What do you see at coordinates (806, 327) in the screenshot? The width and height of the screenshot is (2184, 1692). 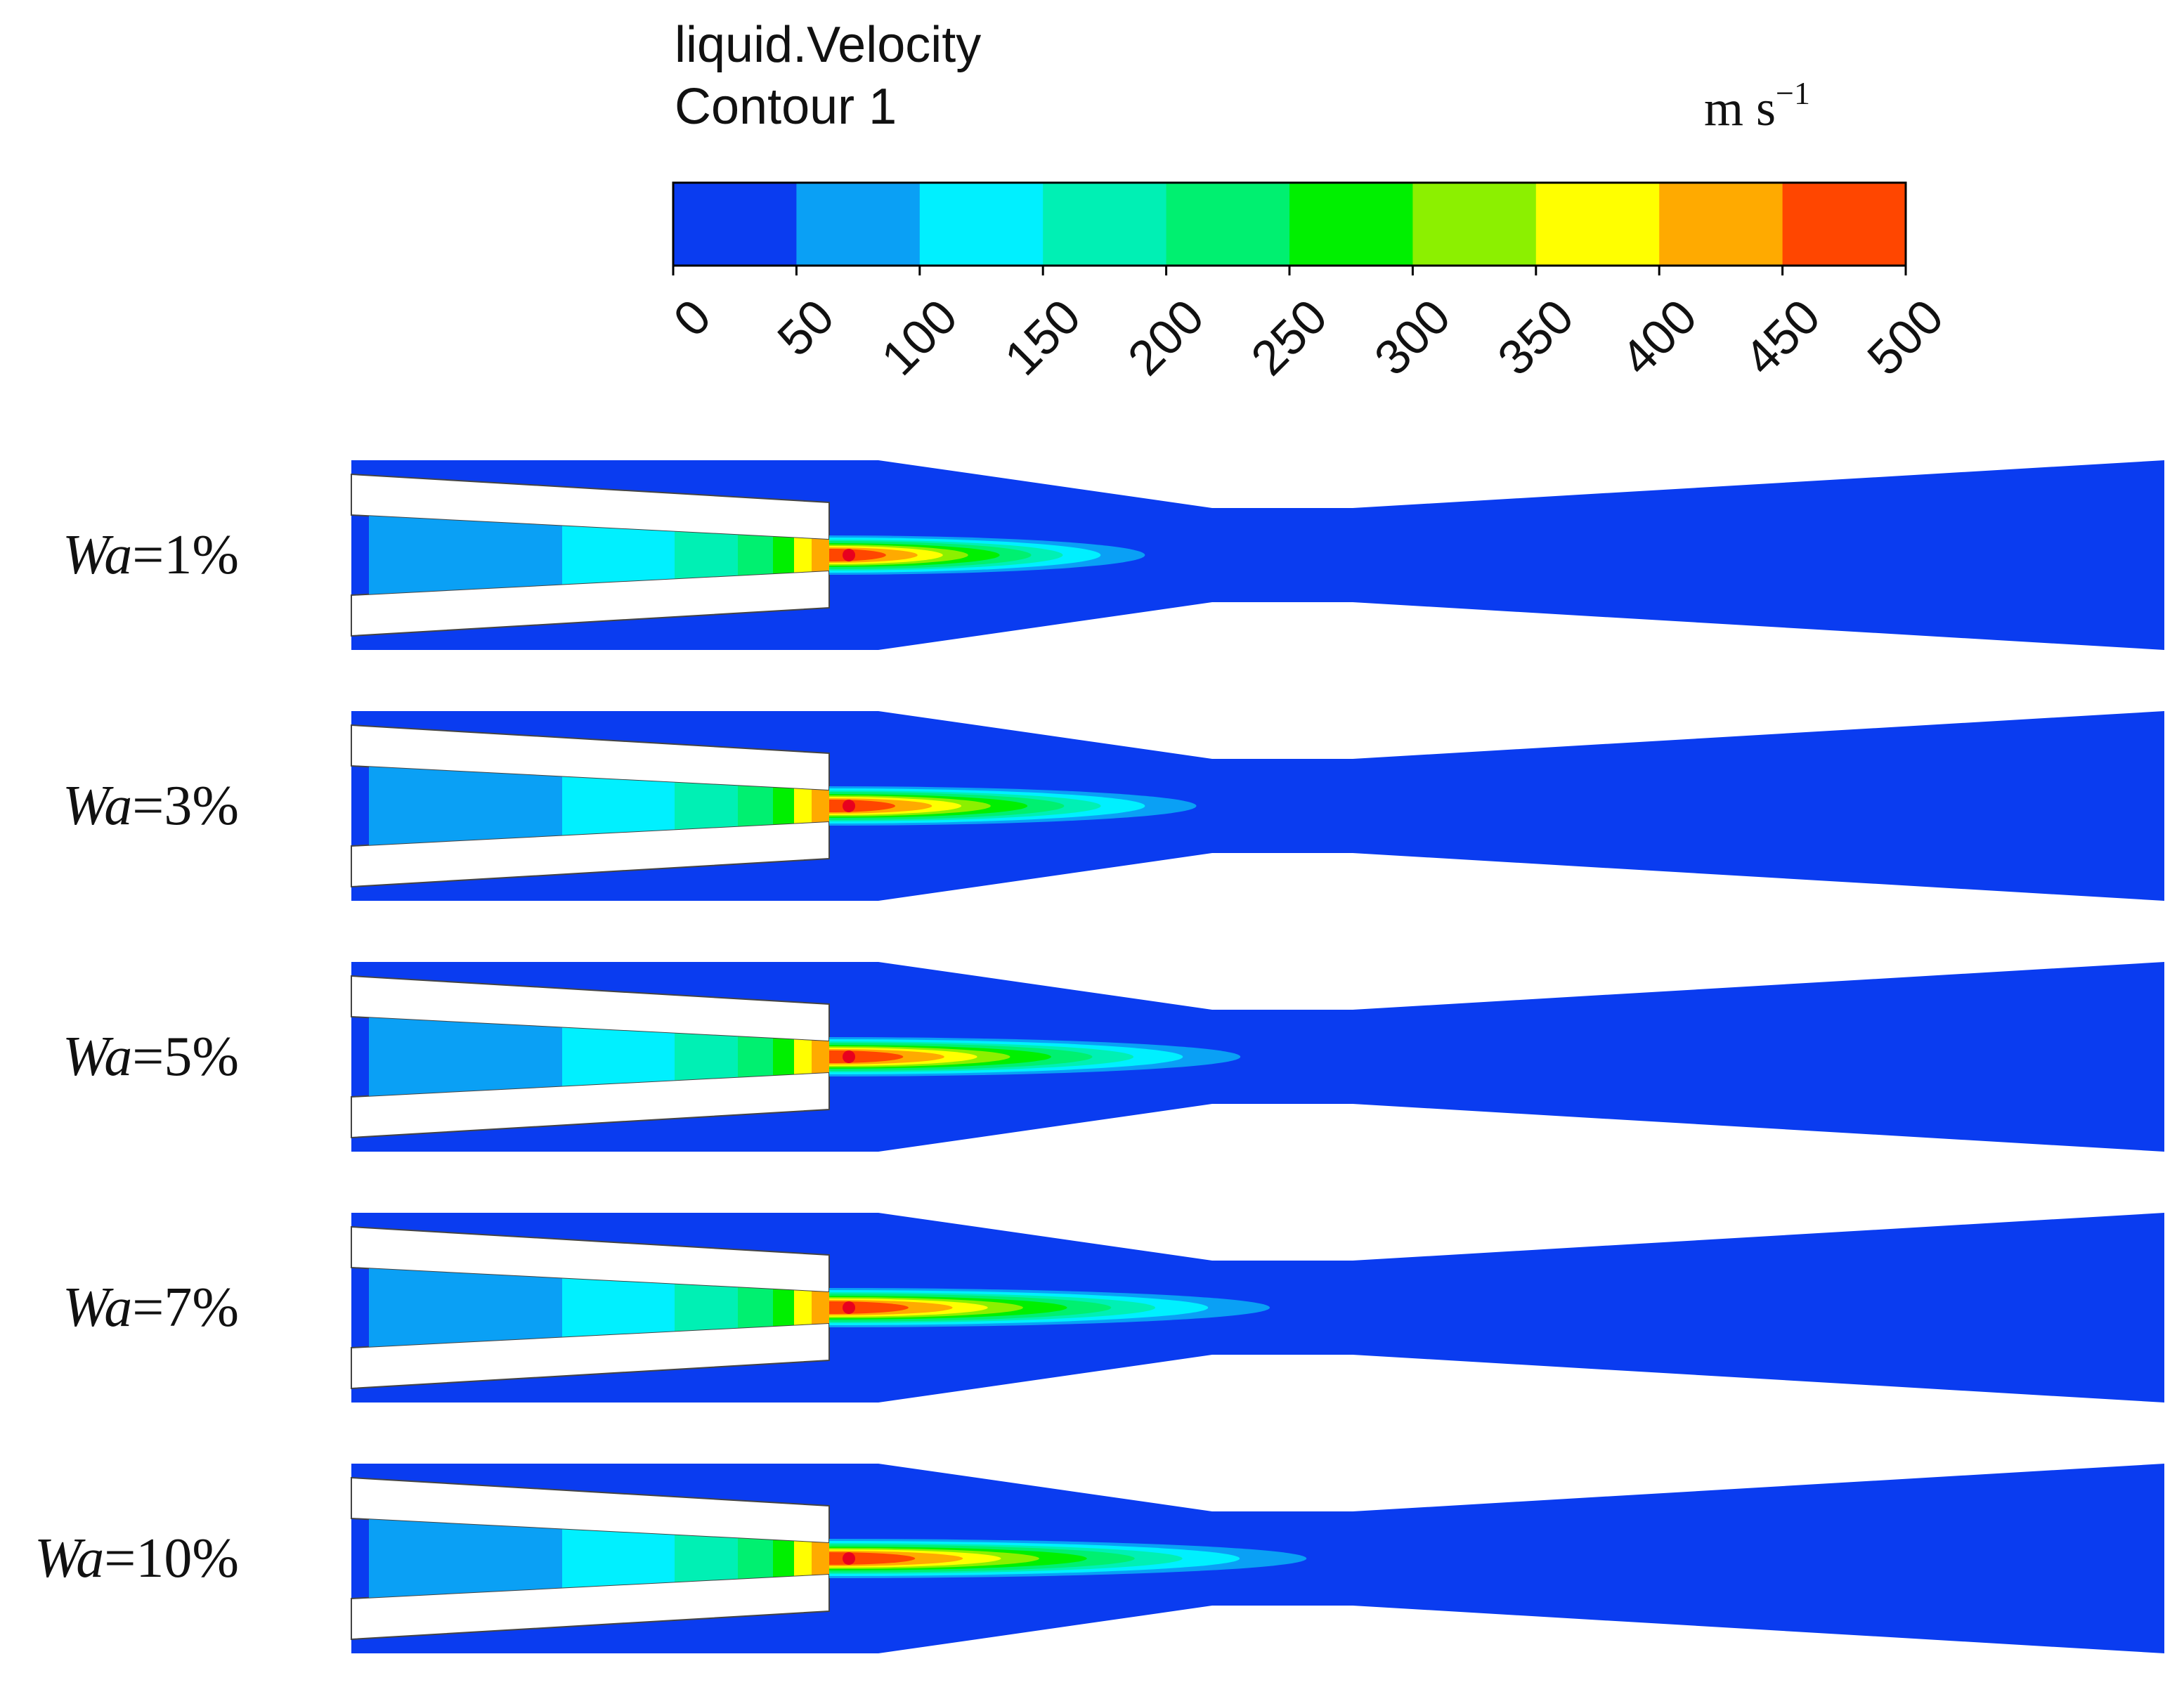 I see `colorbar-tick-label: 50` at bounding box center [806, 327].